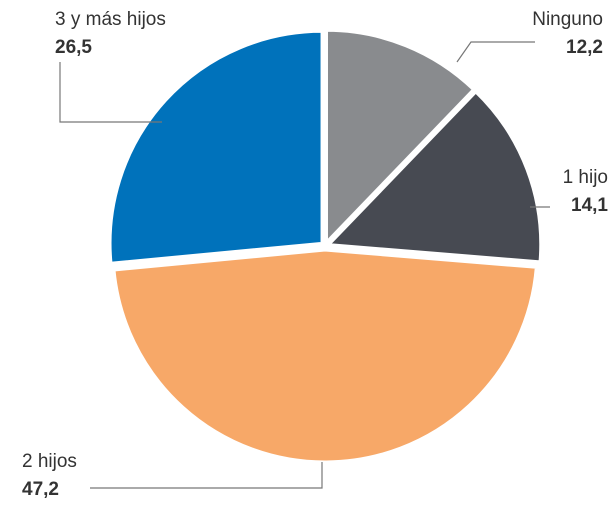  I want to click on value-label: 47,2, so click(40, 489).